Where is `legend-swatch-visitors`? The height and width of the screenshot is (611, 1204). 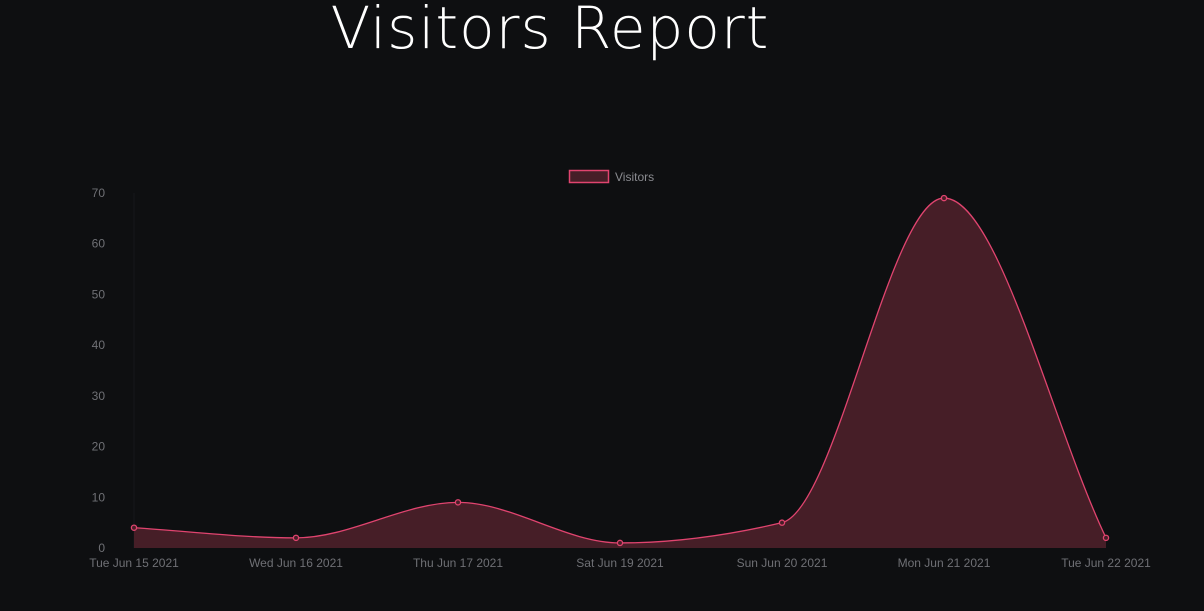
legend-swatch-visitors is located at coordinates (589, 176).